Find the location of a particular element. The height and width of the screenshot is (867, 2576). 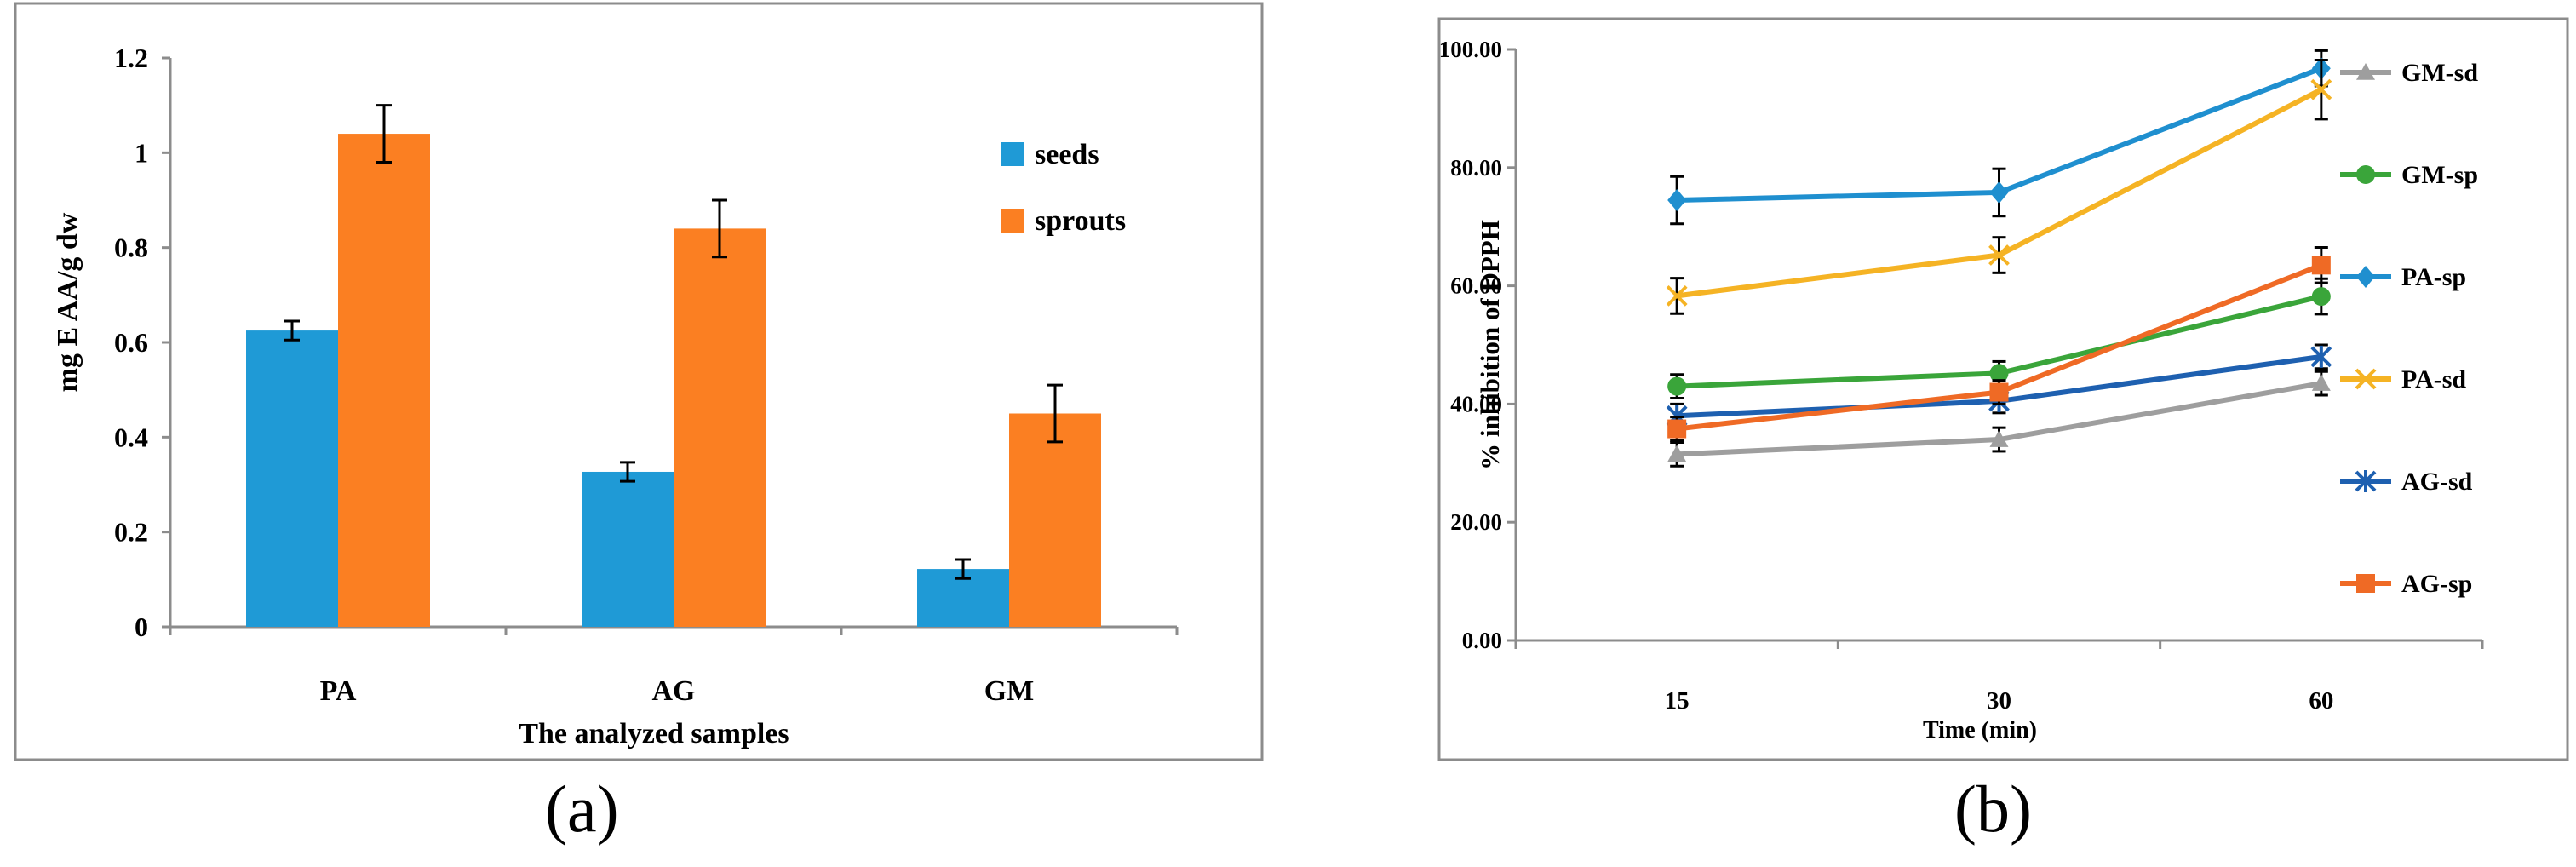

chart-b-x-axis-label: Time (min) is located at coordinates (1980, 730).